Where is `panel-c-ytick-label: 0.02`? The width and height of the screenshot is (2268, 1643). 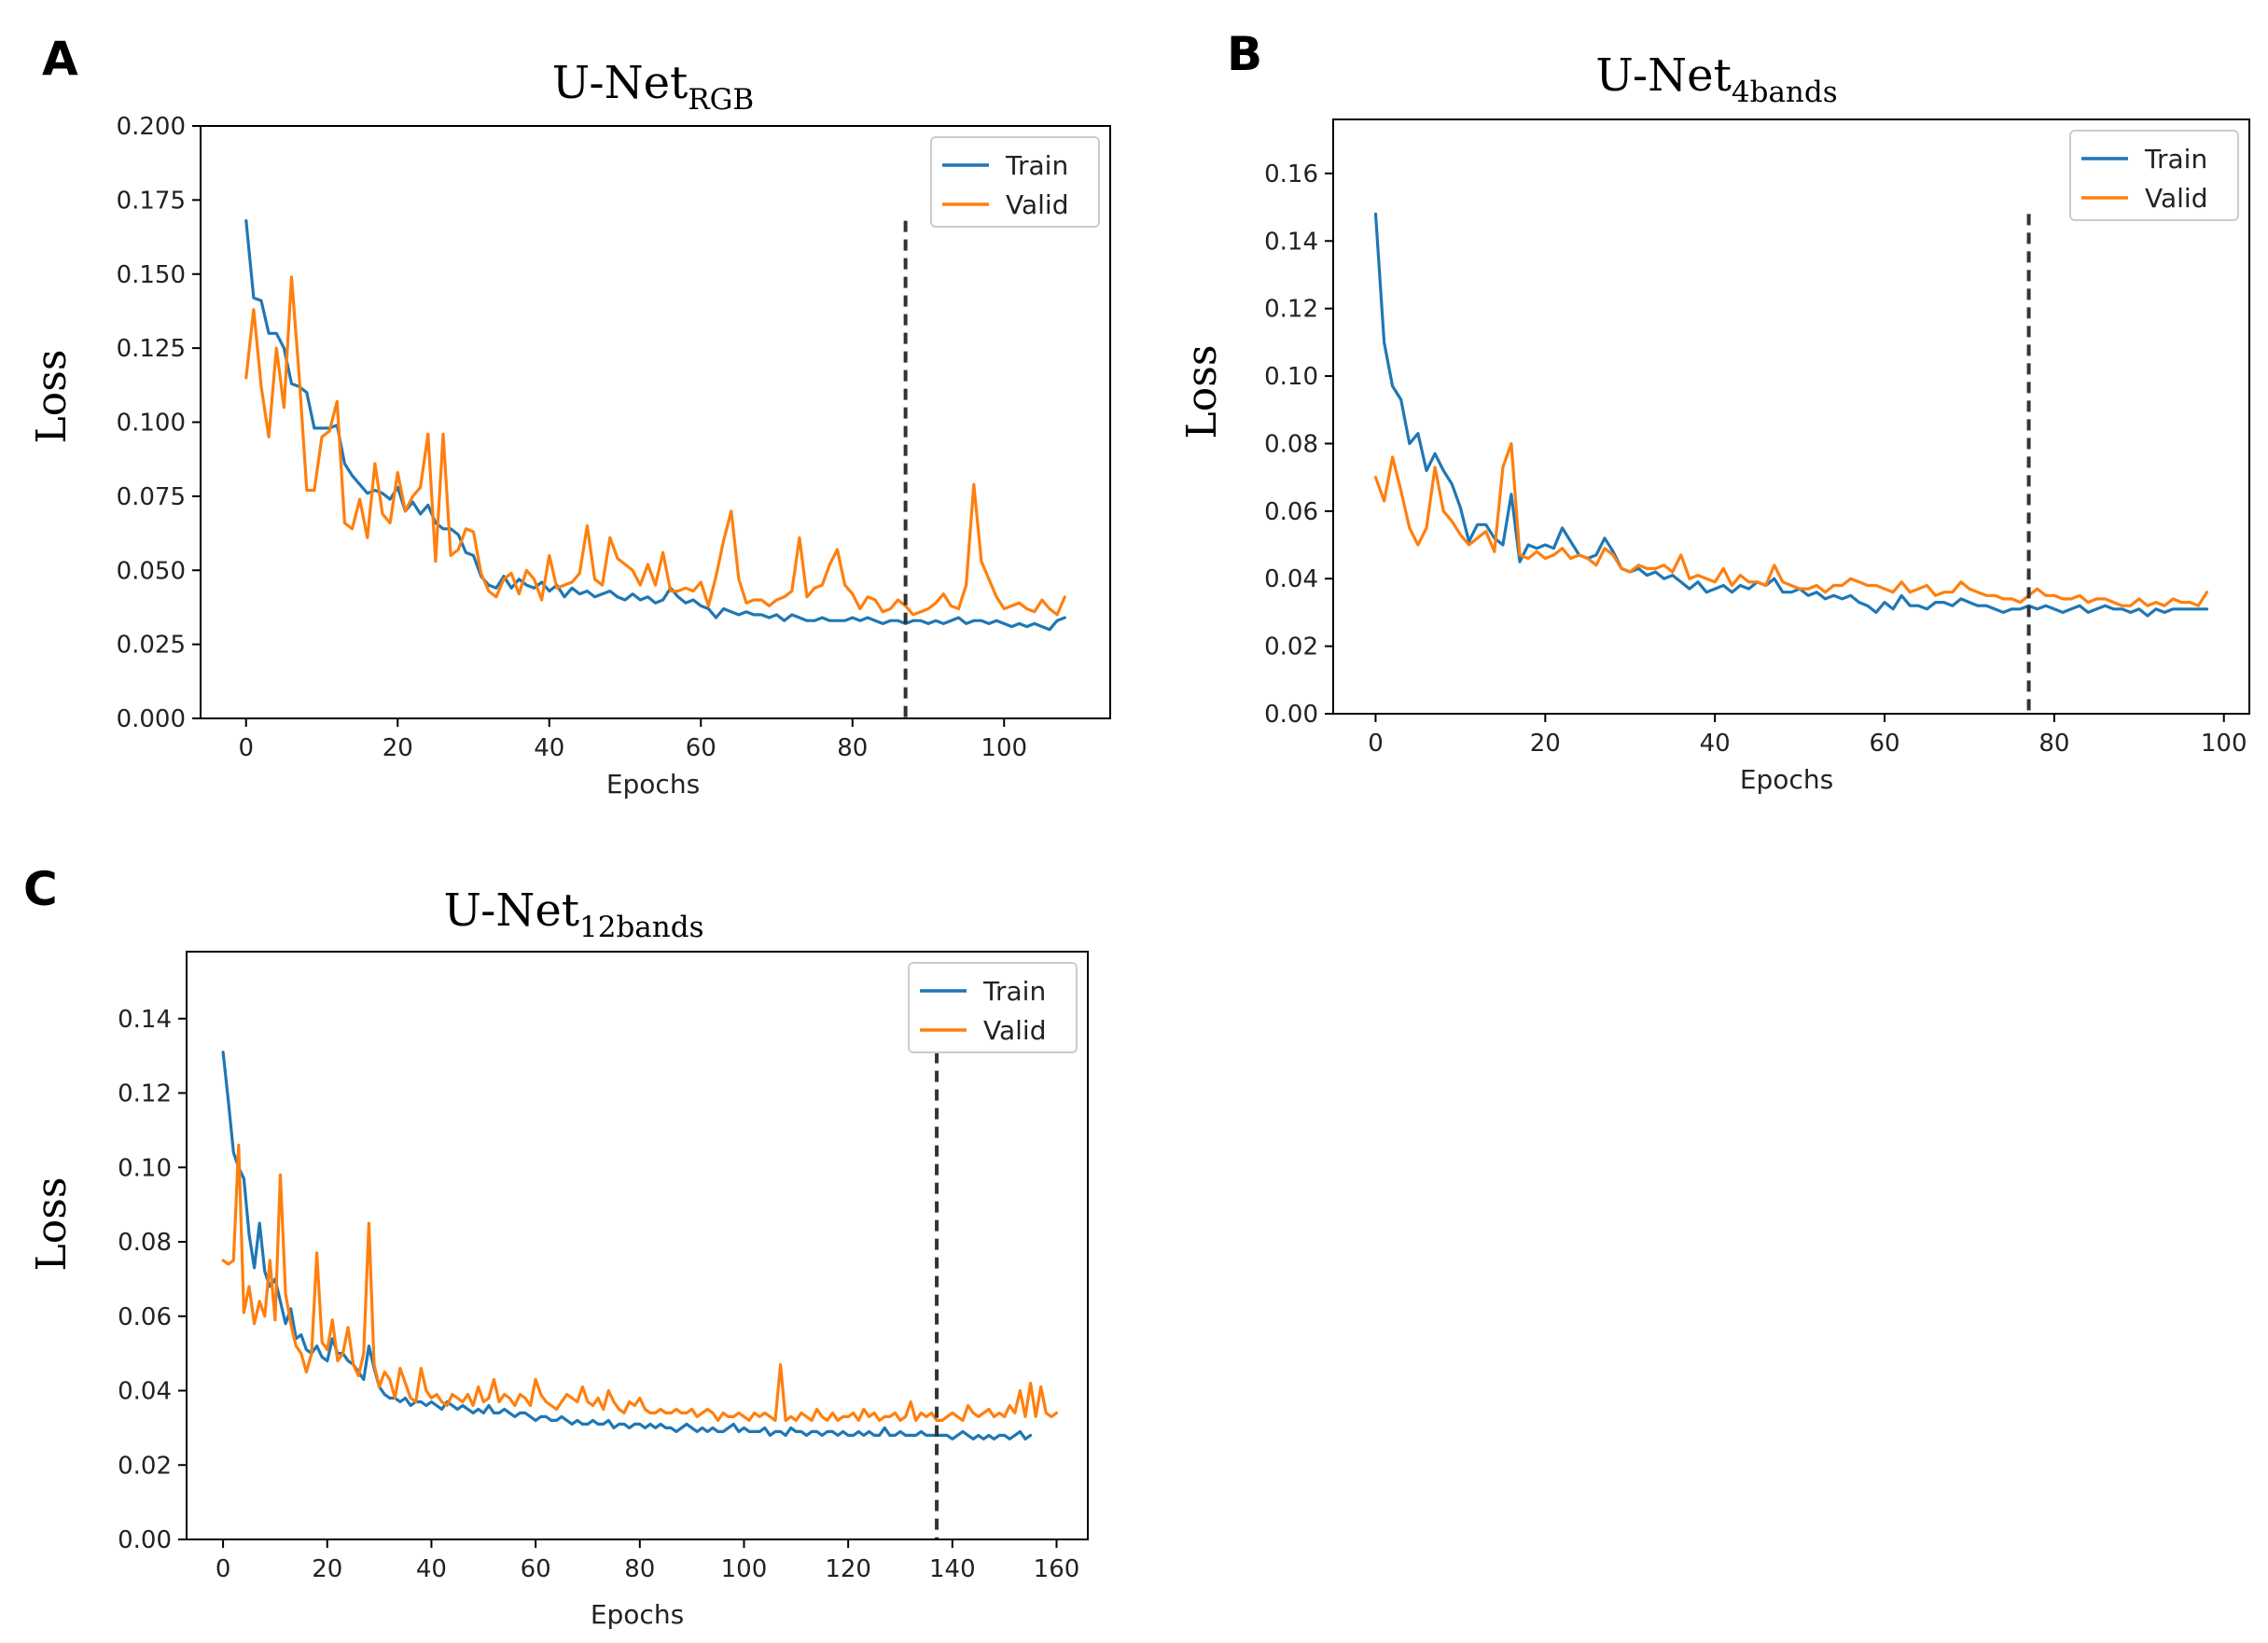
panel-c-ytick-label: 0.02 is located at coordinates (145, 1466).